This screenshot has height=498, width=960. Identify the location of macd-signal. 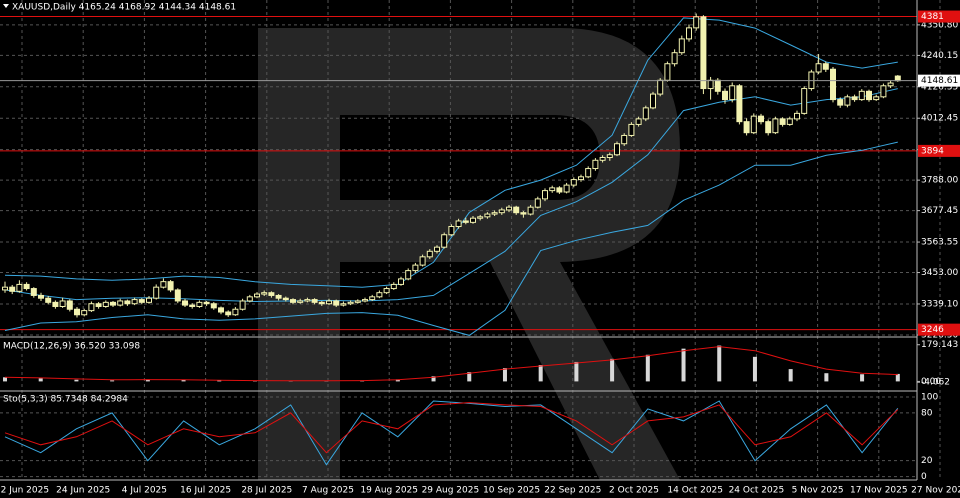
(451, 364).